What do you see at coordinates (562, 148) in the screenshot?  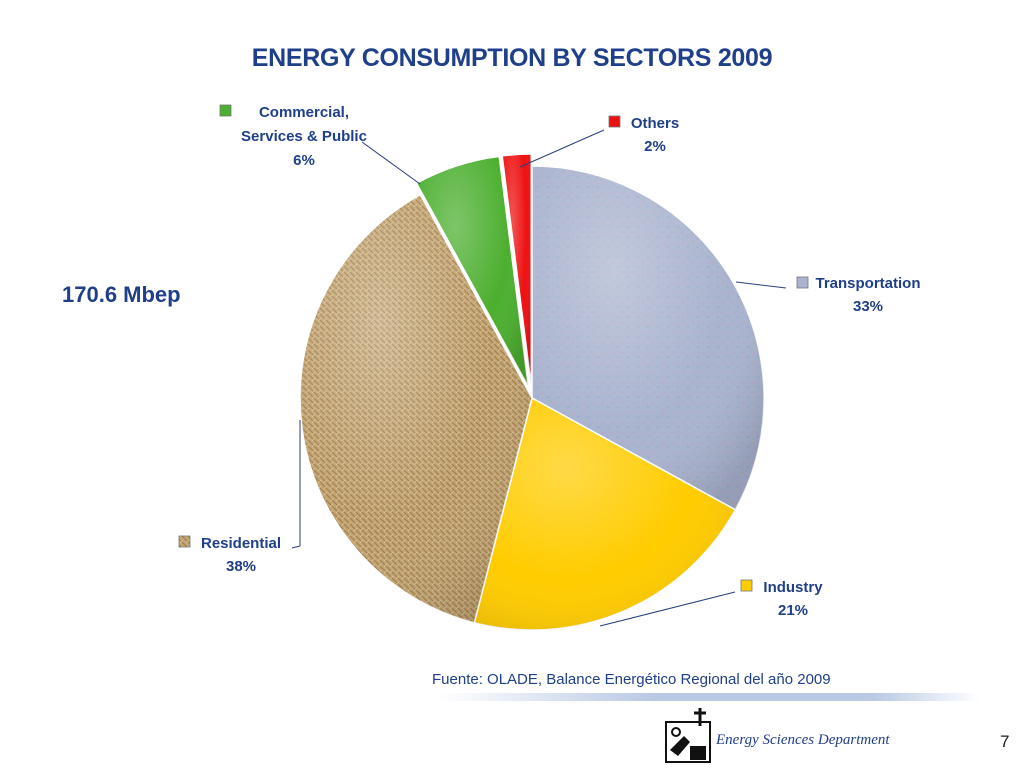 I see `leader-line-others` at bounding box center [562, 148].